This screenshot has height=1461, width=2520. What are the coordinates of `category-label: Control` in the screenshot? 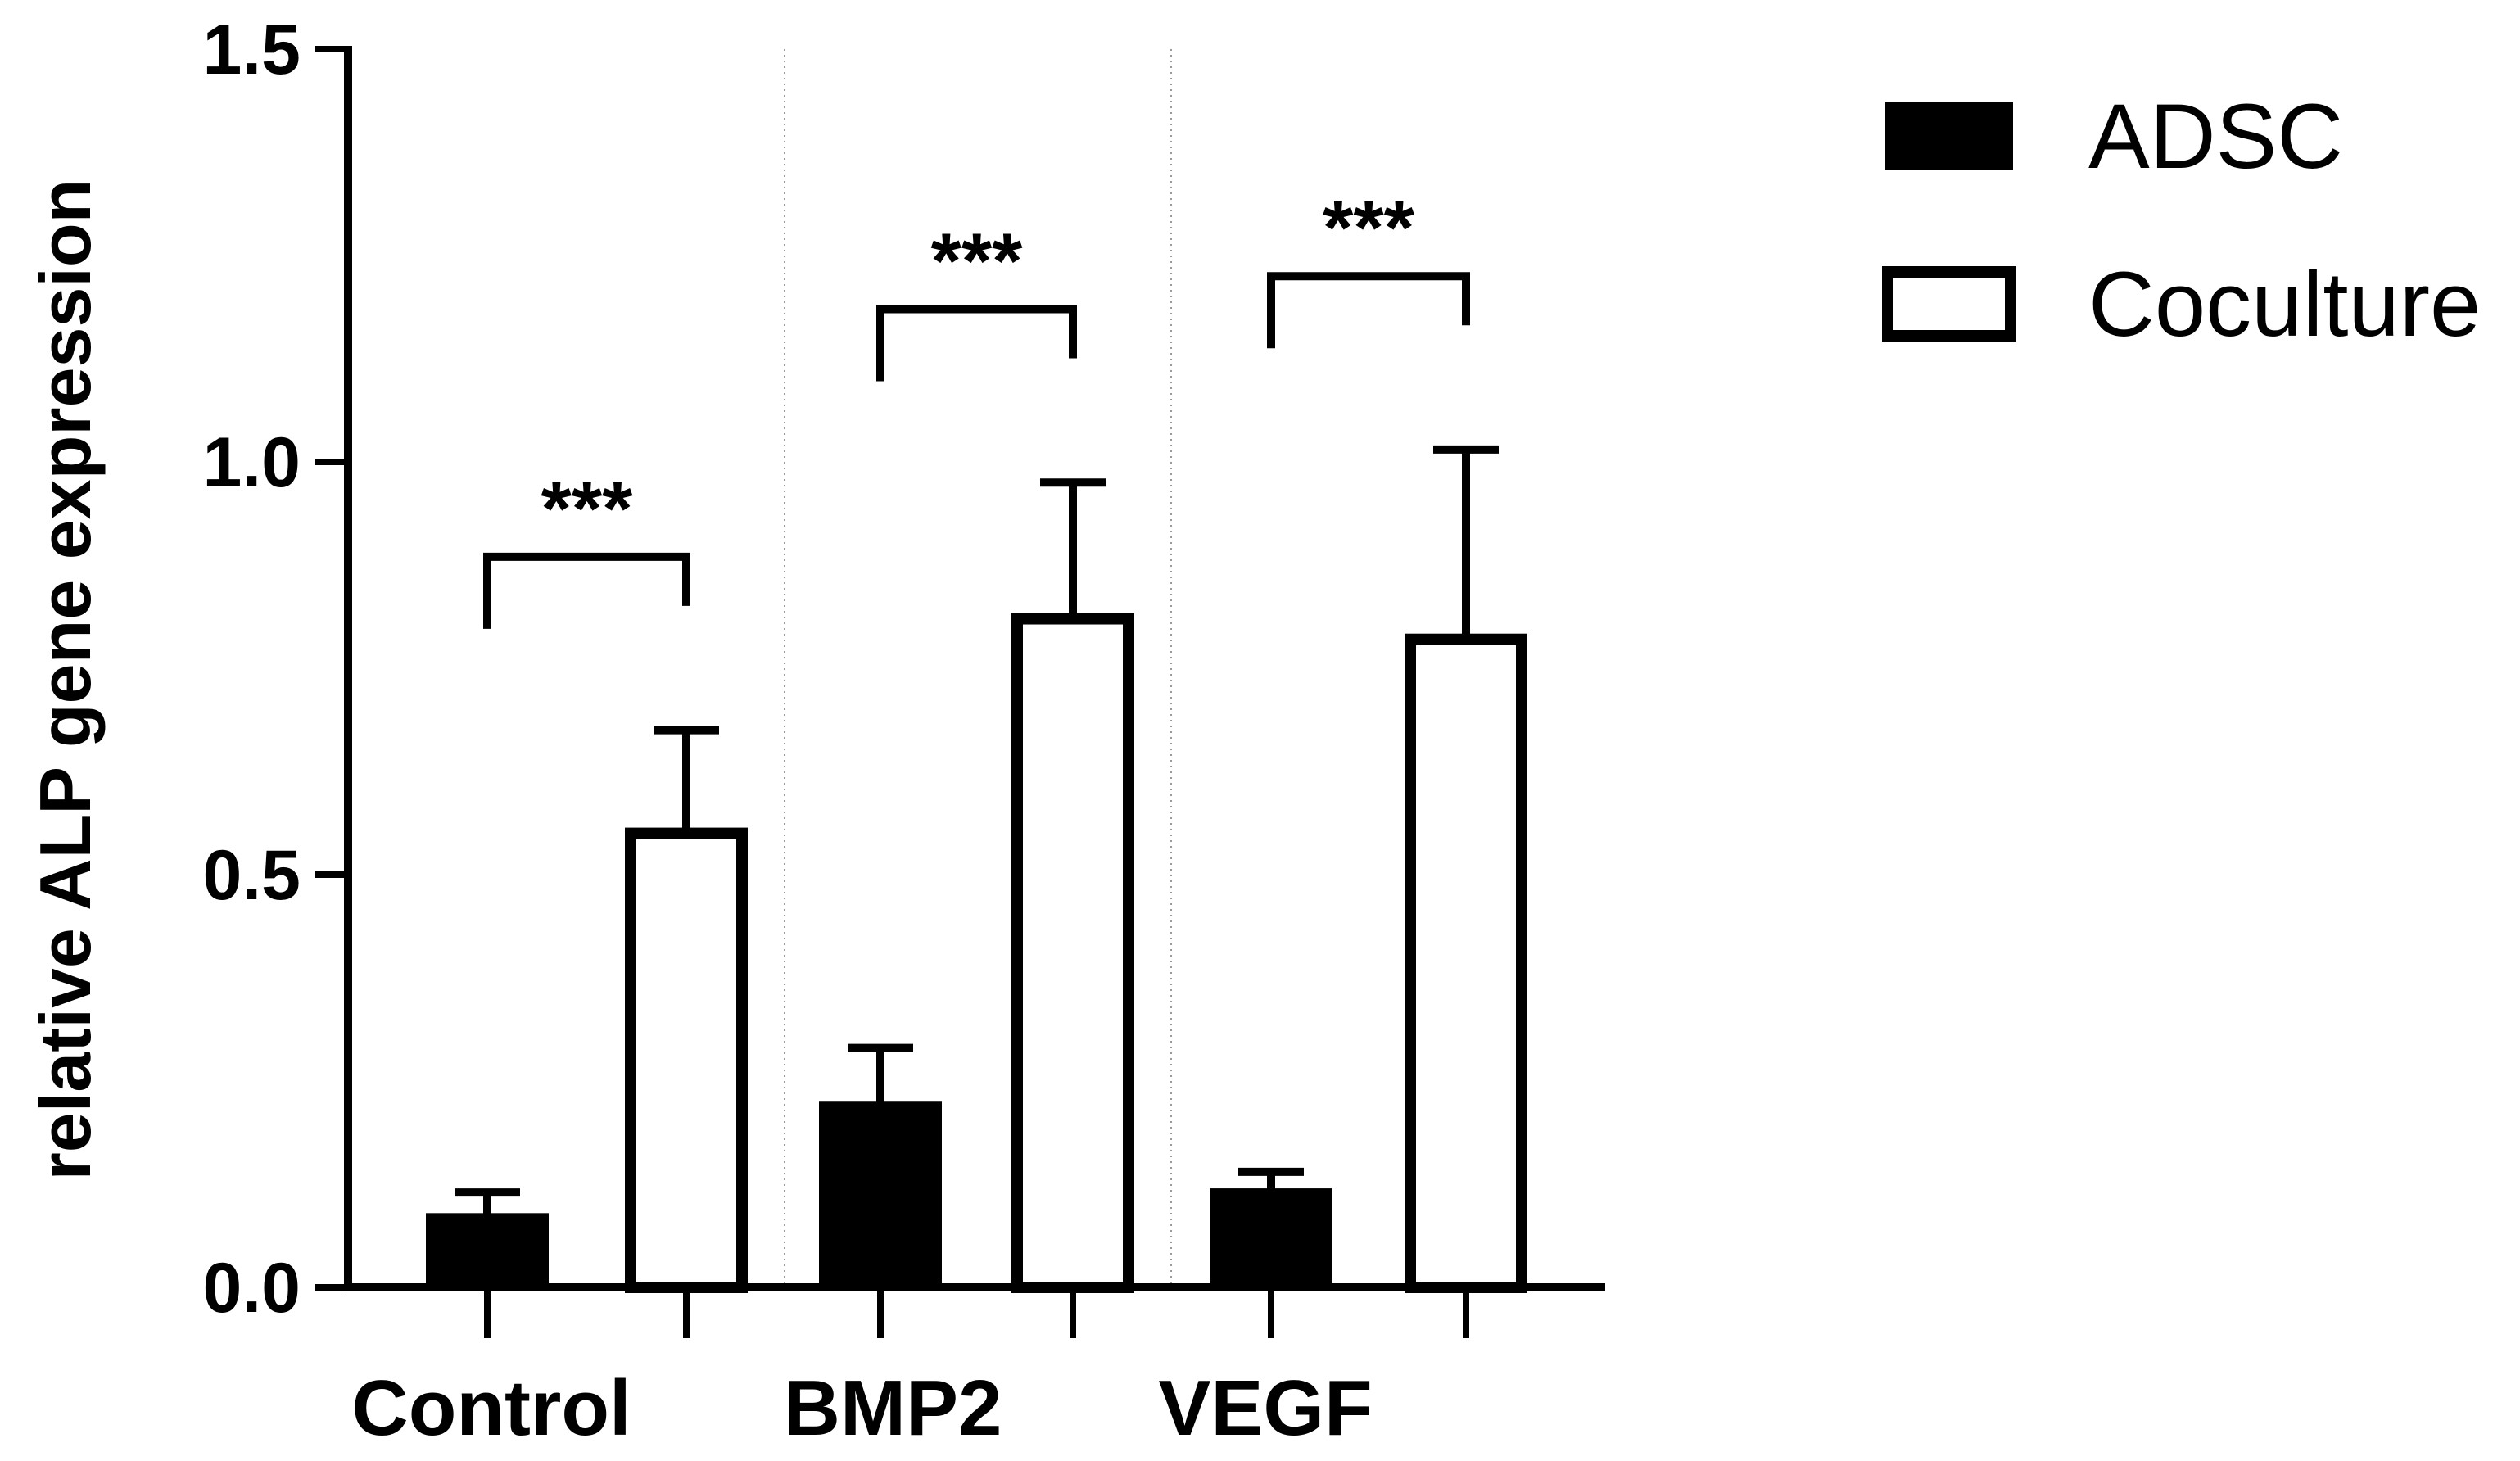 It's located at (491, 1408).